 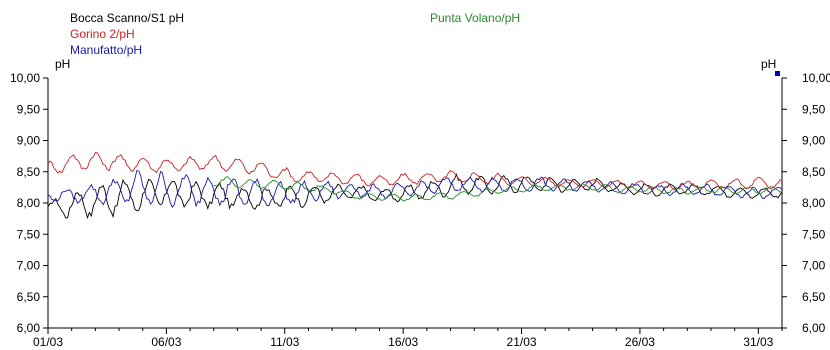 What do you see at coordinates (498, 189) in the screenshot?
I see `series-line-punta-volano-ph` at bounding box center [498, 189].